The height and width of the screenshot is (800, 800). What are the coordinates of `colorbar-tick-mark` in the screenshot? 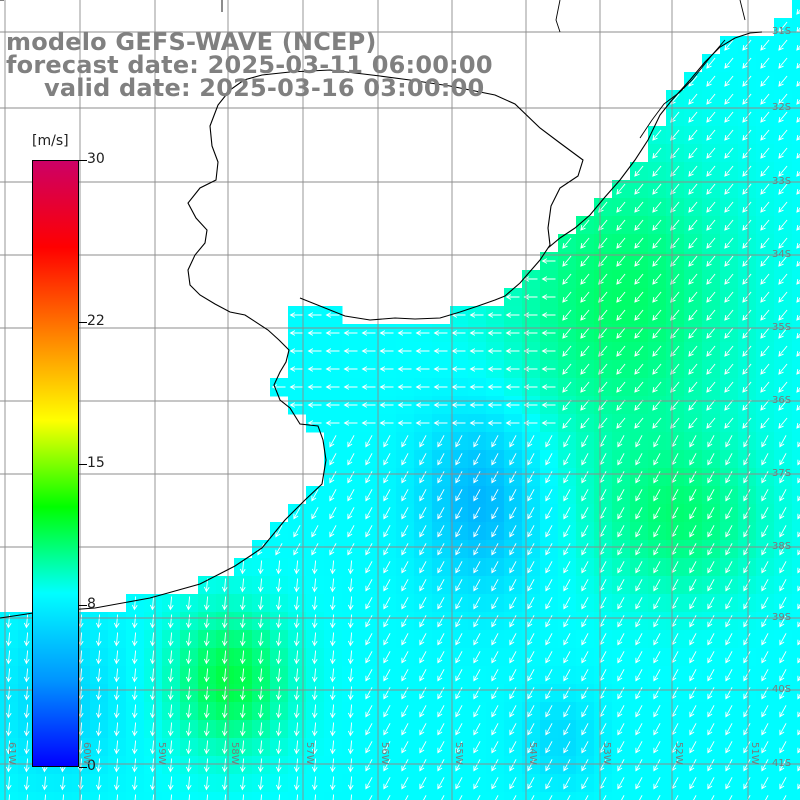 It's located at (83, 767).